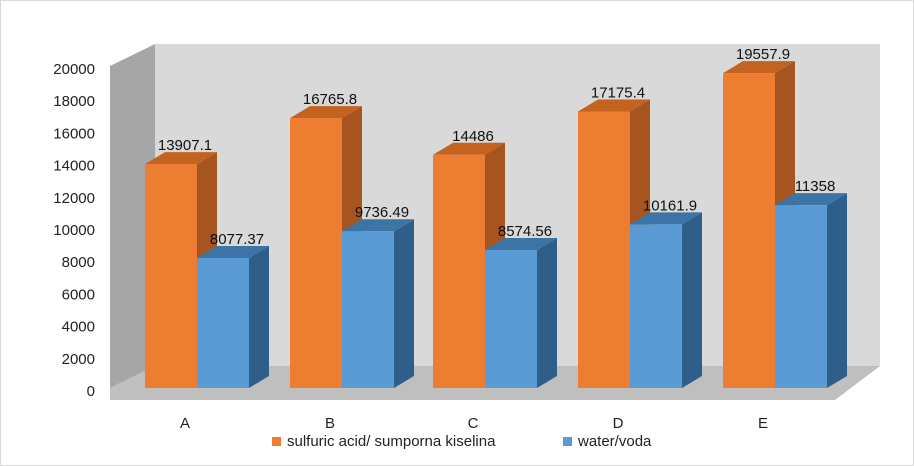  I want to click on legend-swatch-water, so click(567, 441).